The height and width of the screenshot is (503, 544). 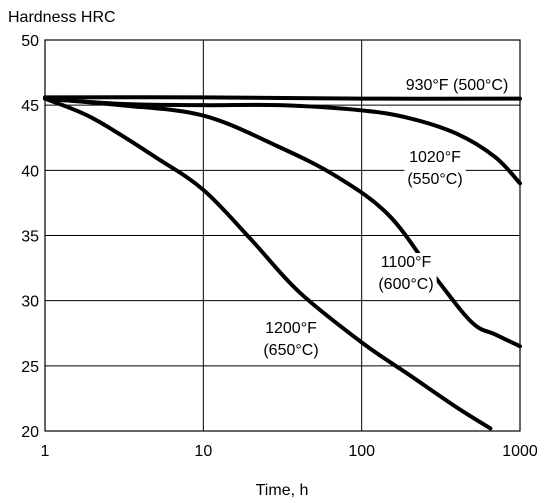 What do you see at coordinates (30, 171) in the screenshot?
I see `y-tick-label: 40` at bounding box center [30, 171].